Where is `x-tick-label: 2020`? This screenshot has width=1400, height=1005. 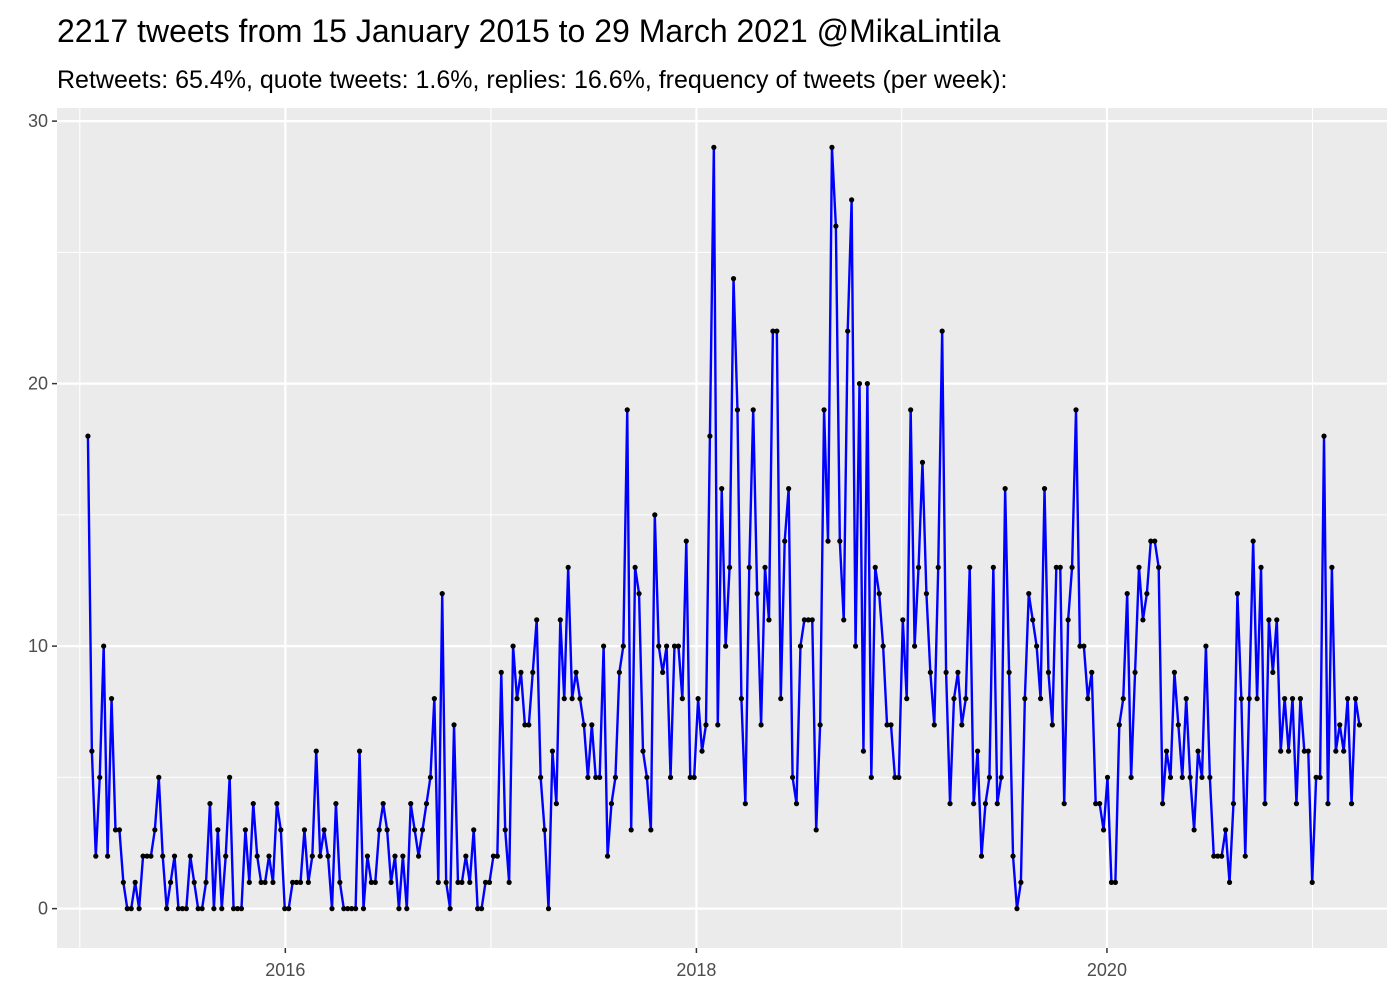
x-tick-label: 2020 is located at coordinates (1107, 970).